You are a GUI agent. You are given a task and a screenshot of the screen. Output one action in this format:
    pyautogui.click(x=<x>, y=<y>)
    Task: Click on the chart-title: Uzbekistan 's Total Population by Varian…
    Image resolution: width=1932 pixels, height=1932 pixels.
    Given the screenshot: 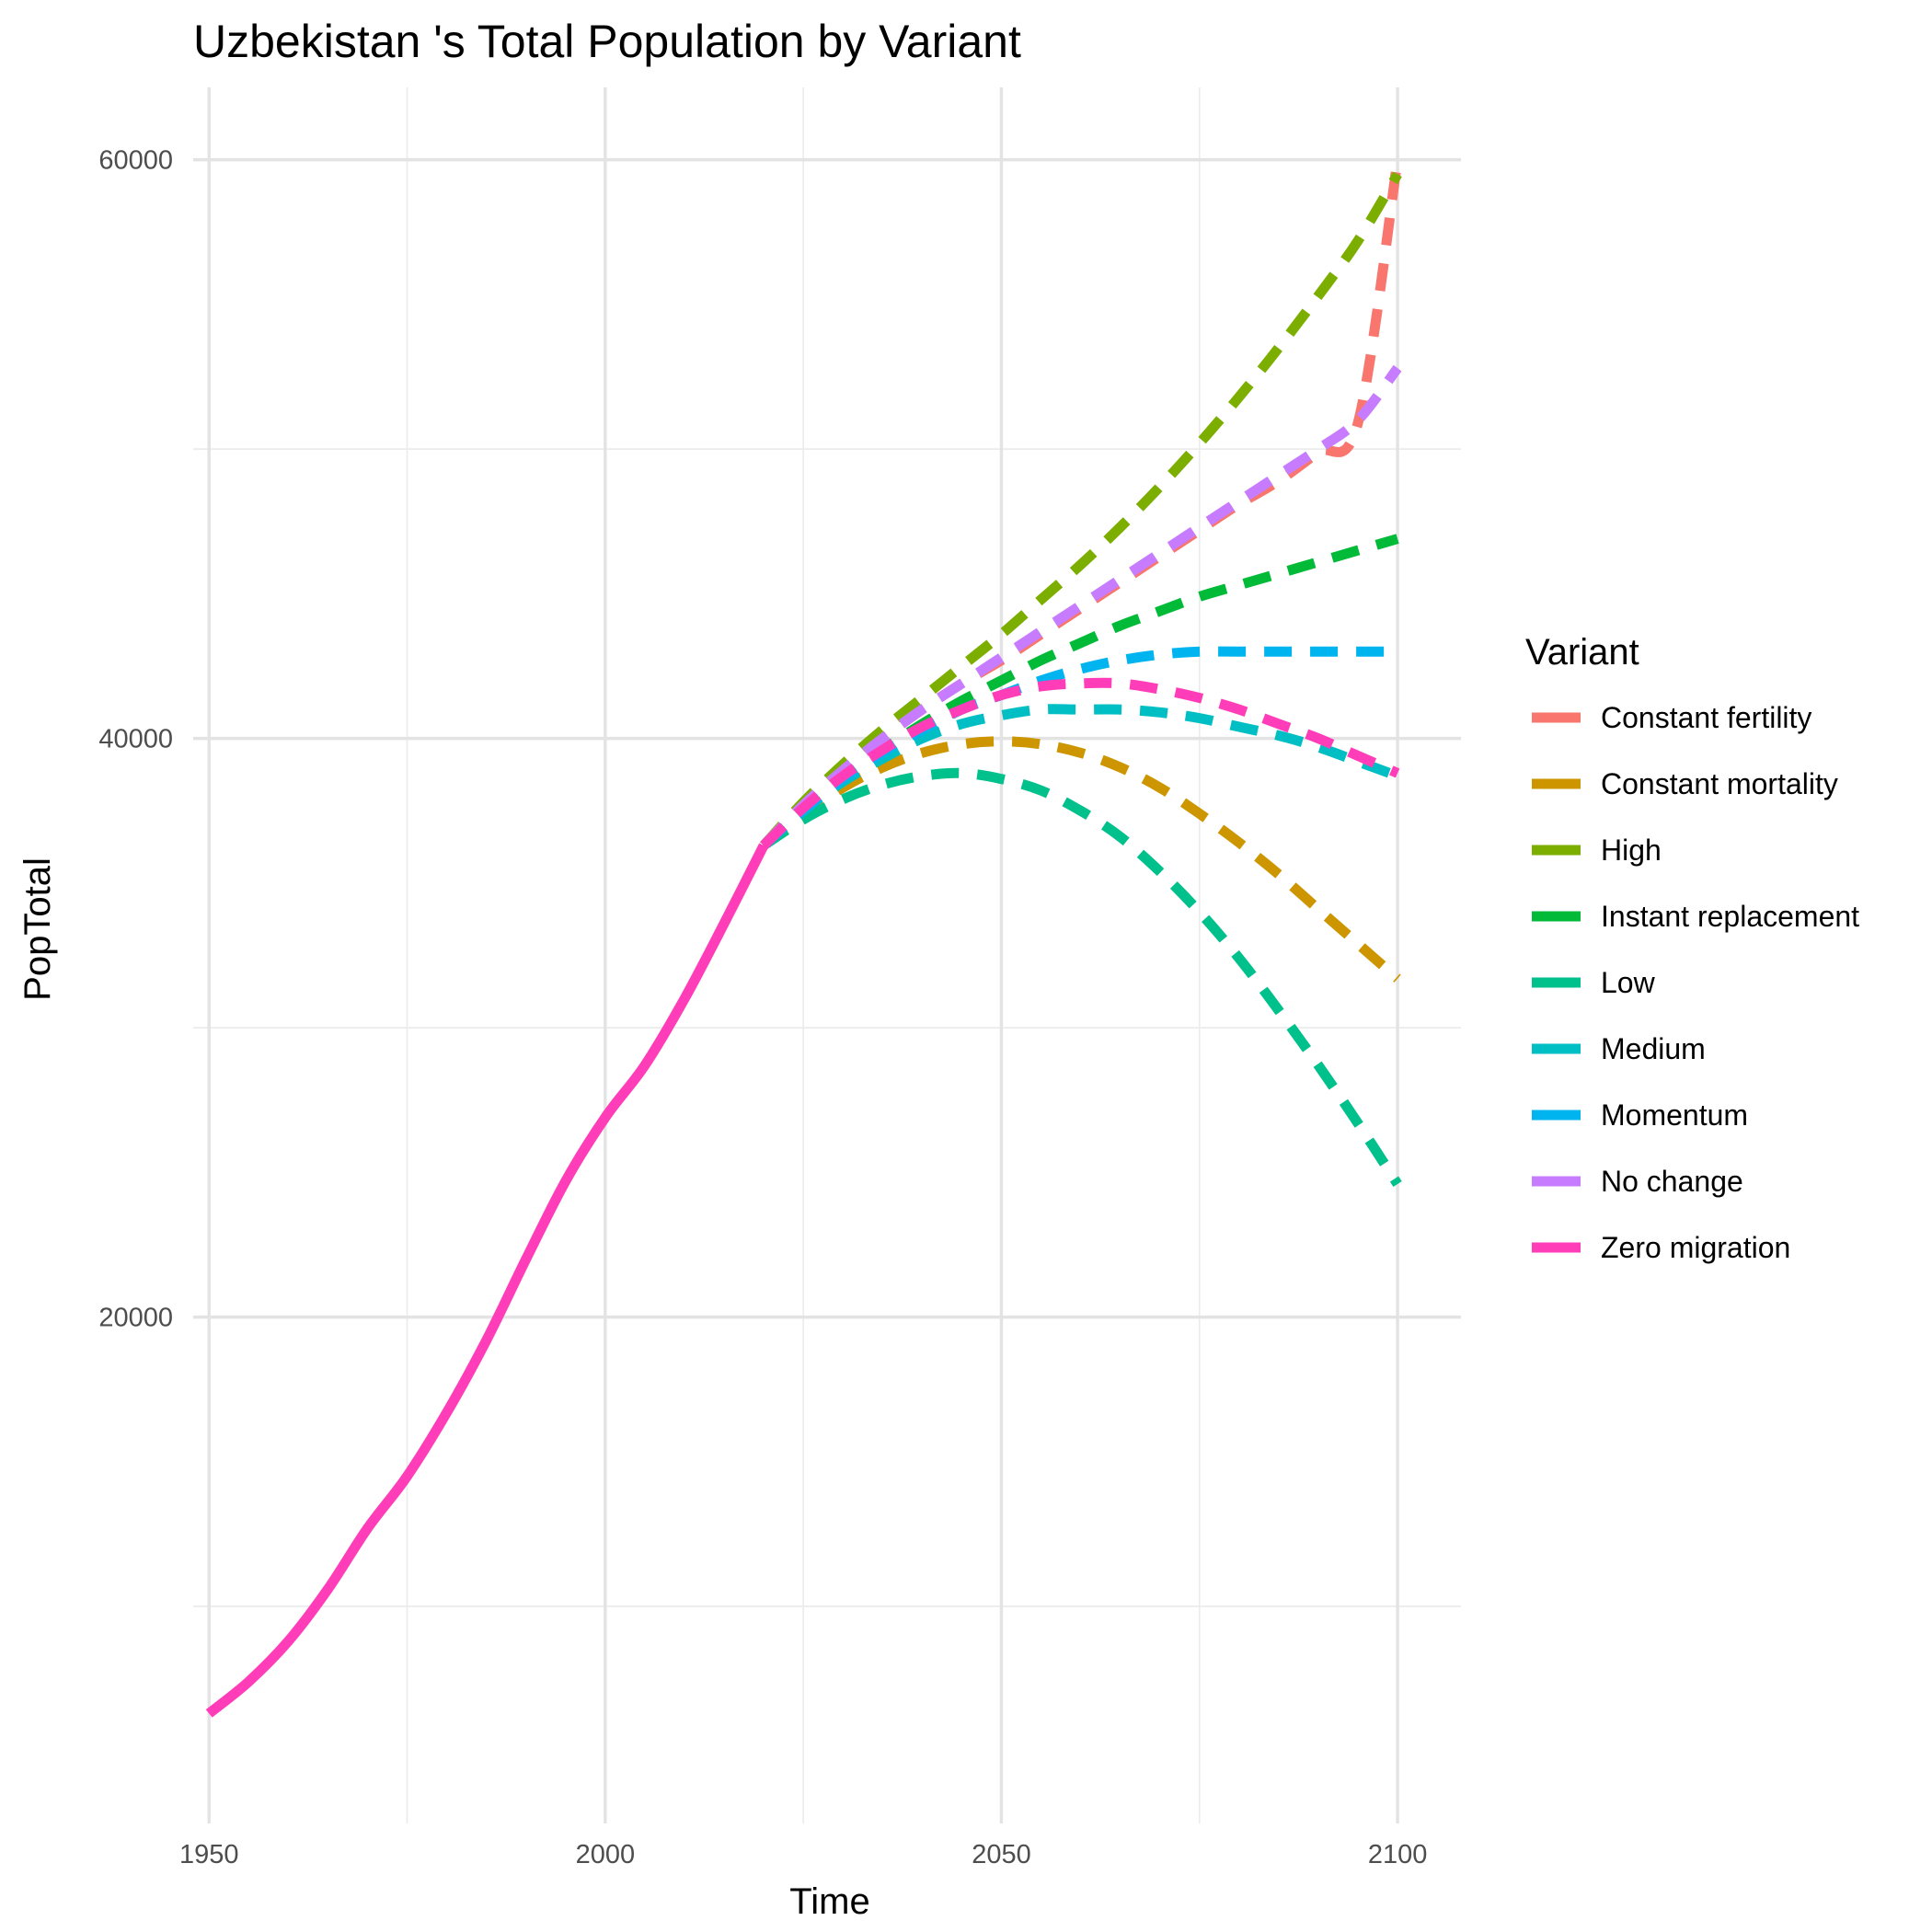 What is the action you would take?
    pyautogui.click(x=607, y=41)
    